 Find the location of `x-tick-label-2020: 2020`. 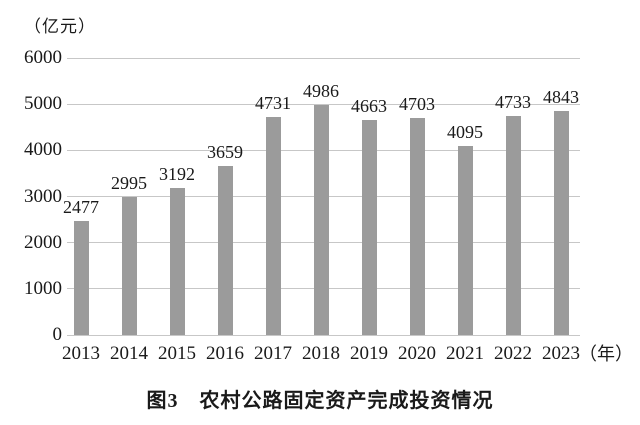

x-tick-label-2020: 2020 is located at coordinates (417, 353).